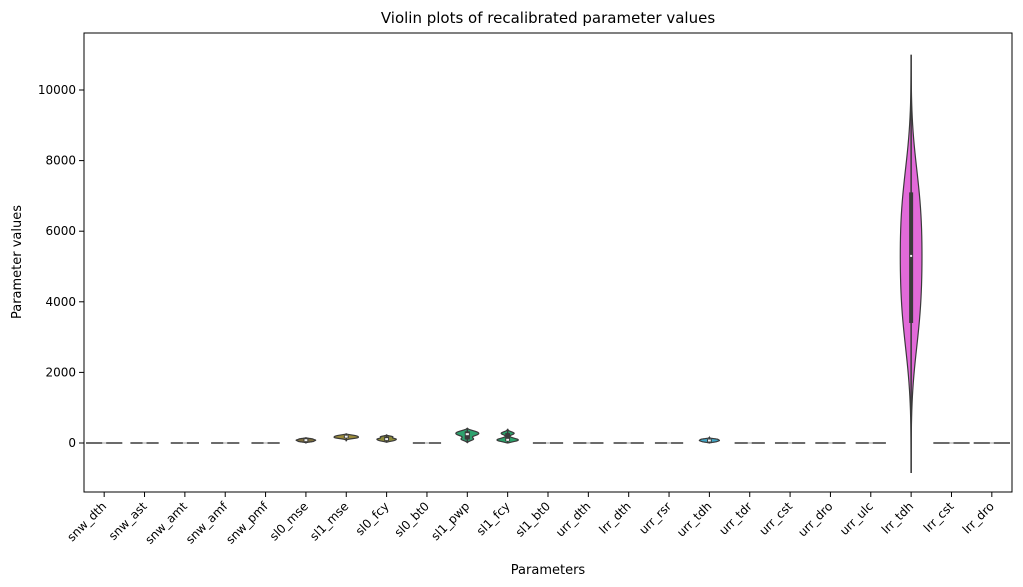 The height and width of the screenshot is (587, 1023). I want to click on violin-urr_ulc, so click(870, 443).